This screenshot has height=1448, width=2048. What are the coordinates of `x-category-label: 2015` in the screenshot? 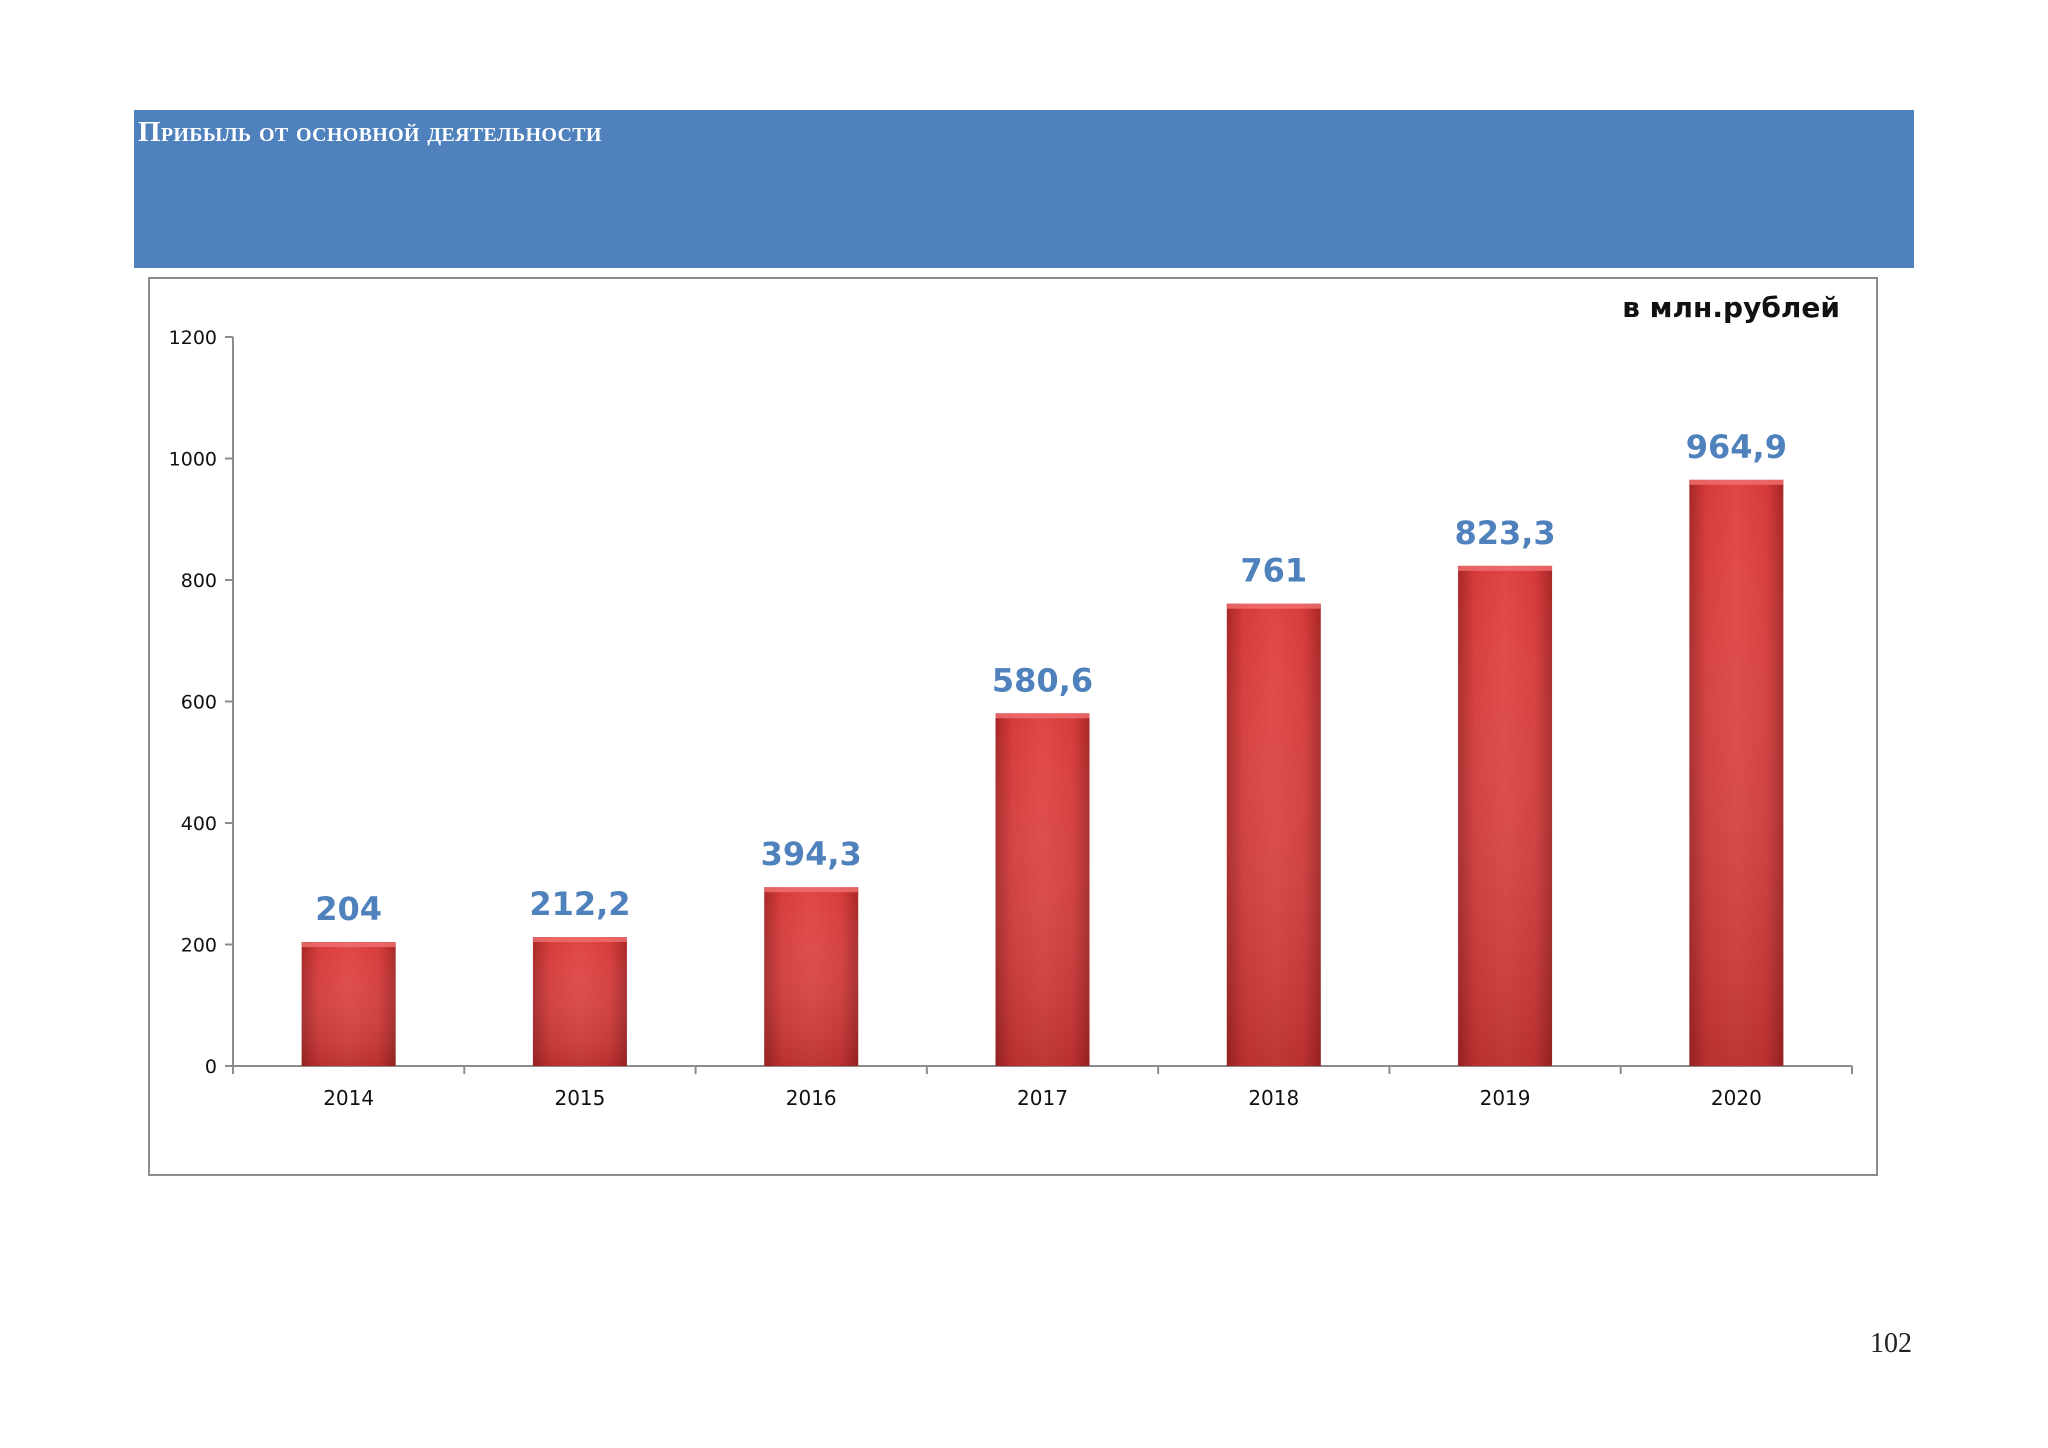 It's located at (579, 1098).